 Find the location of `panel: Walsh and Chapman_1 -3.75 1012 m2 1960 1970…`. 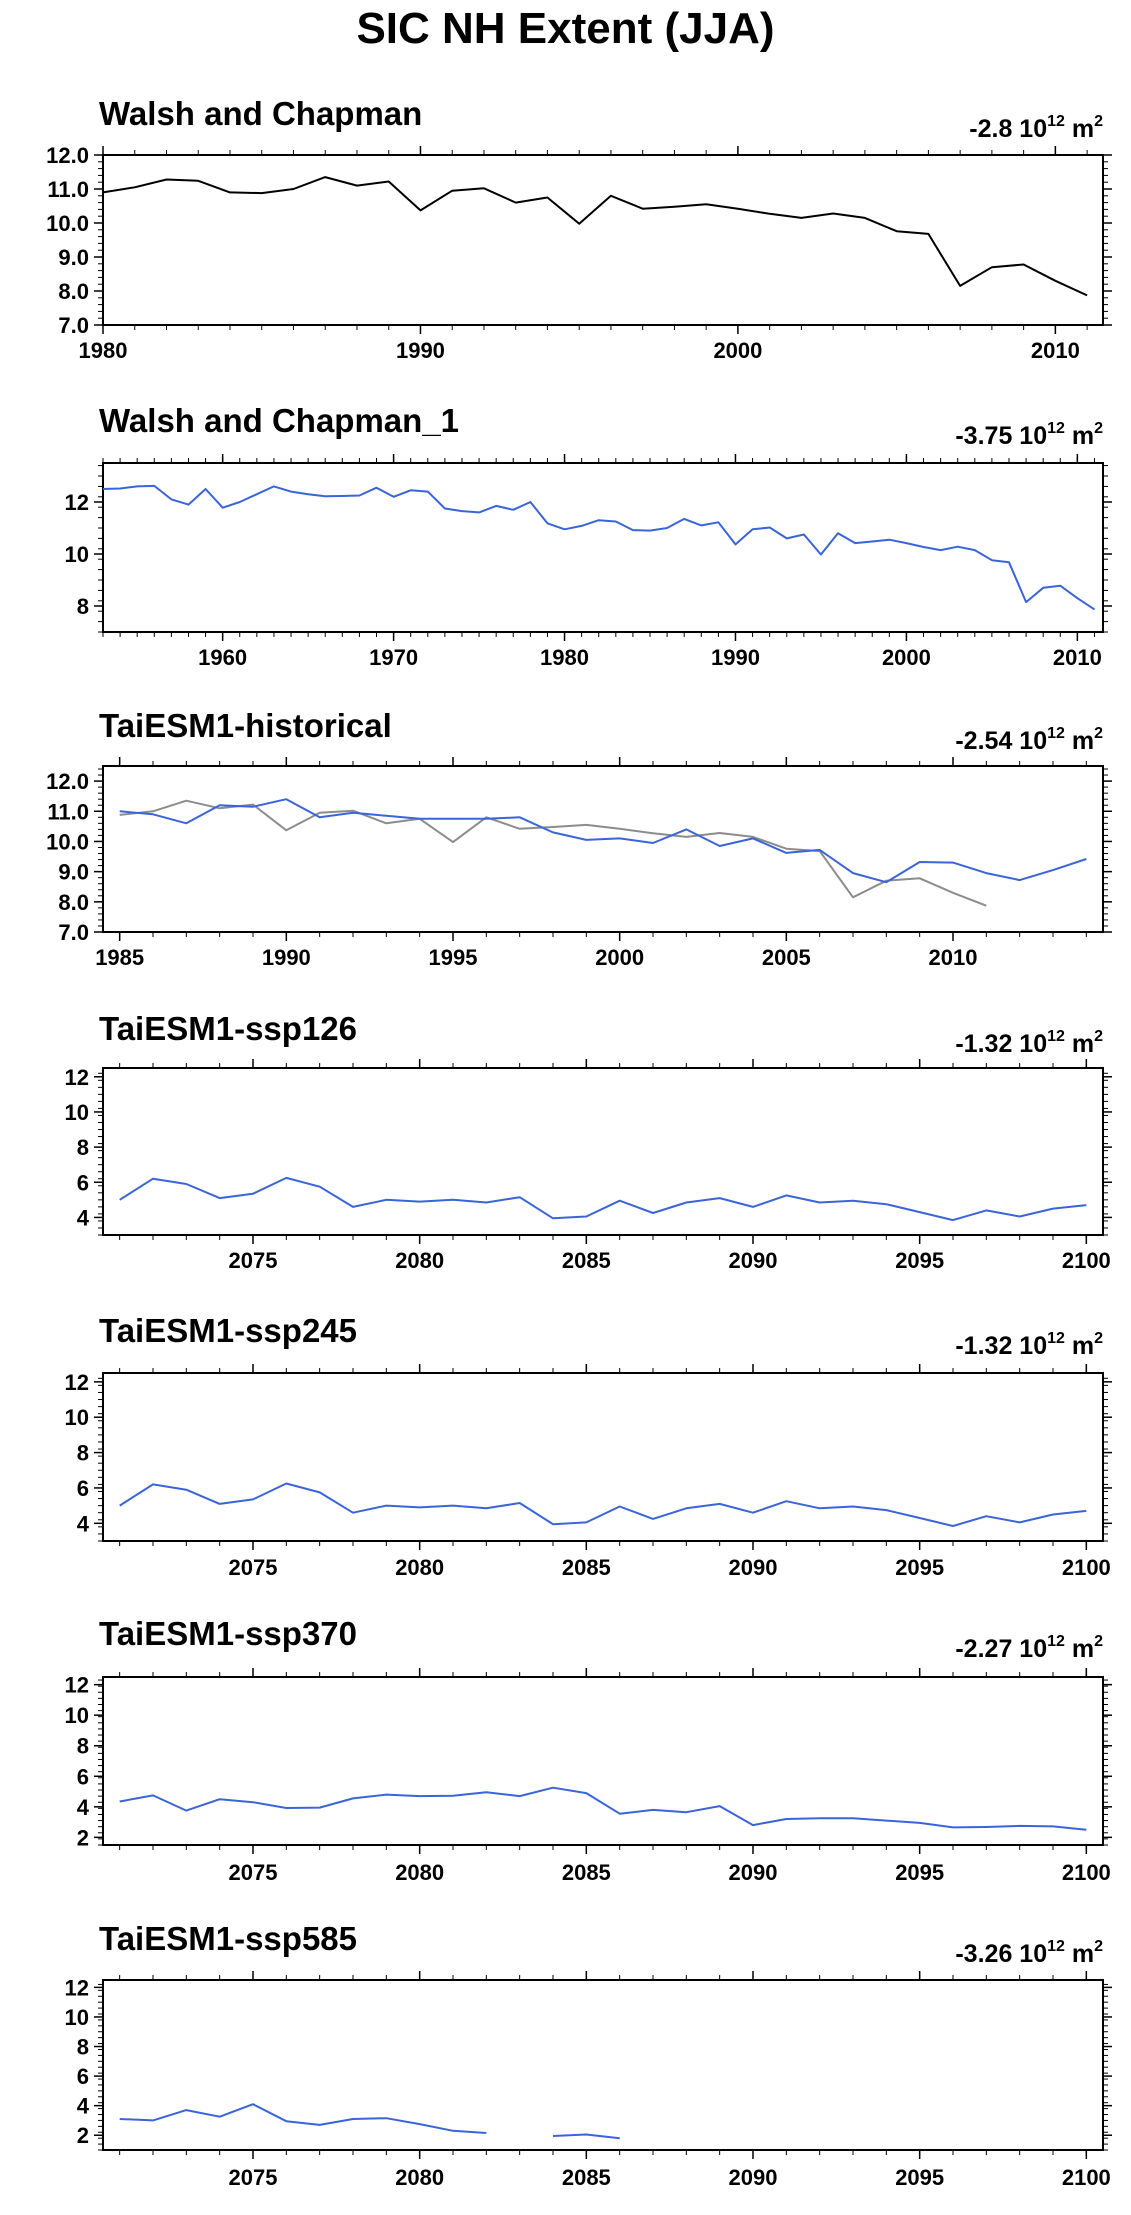

panel: Walsh and Chapman_1 -3.75 1012 m2 1960 1970… is located at coordinates (588, 536).